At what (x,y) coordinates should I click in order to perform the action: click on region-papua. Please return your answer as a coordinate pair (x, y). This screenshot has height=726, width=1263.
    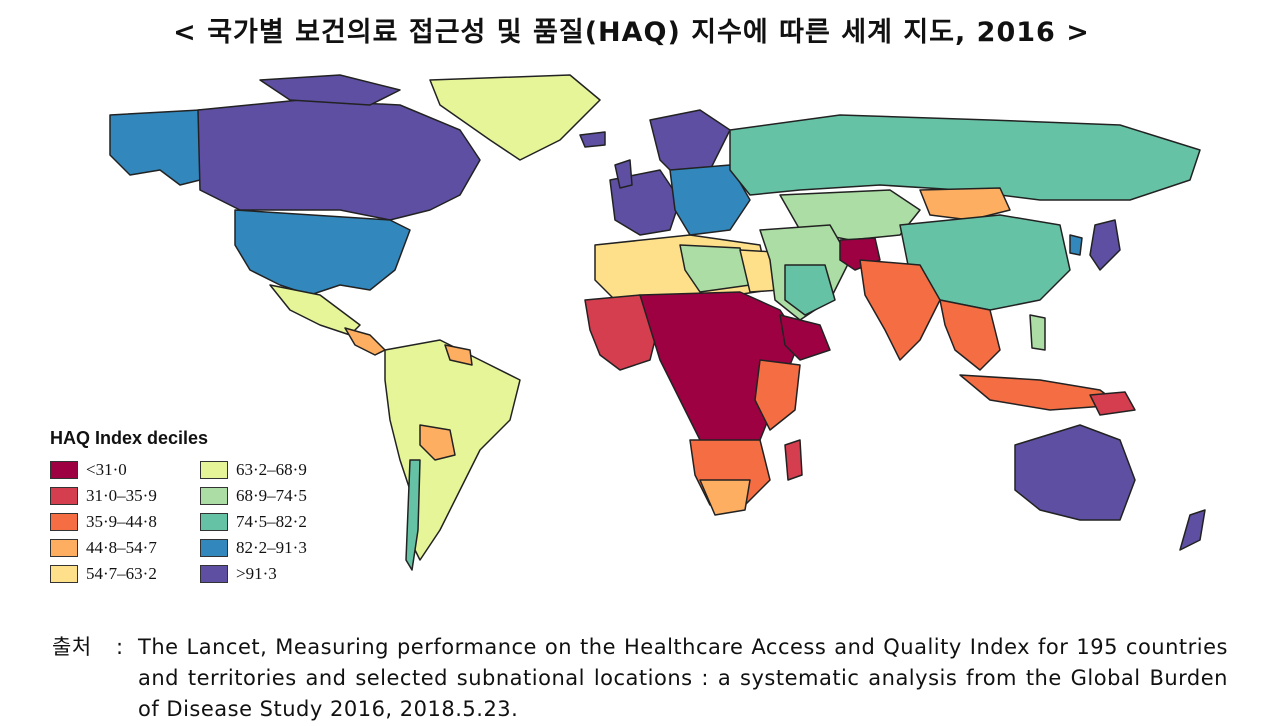
    Looking at the image, I should click on (1112, 403).